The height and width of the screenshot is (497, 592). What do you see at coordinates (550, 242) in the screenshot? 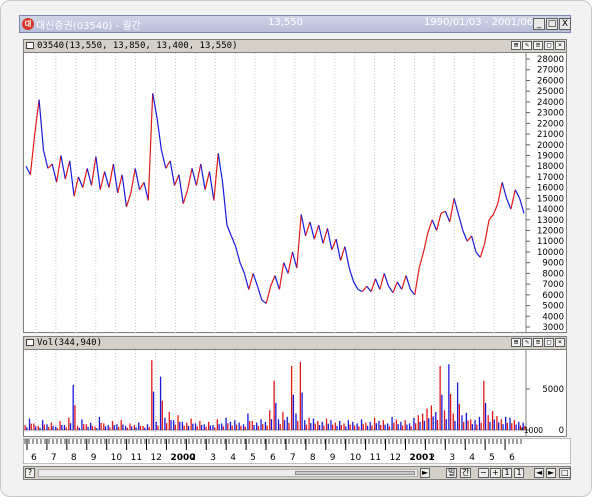
I see `price-tick-label: 11000` at bounding box center [550, 242].